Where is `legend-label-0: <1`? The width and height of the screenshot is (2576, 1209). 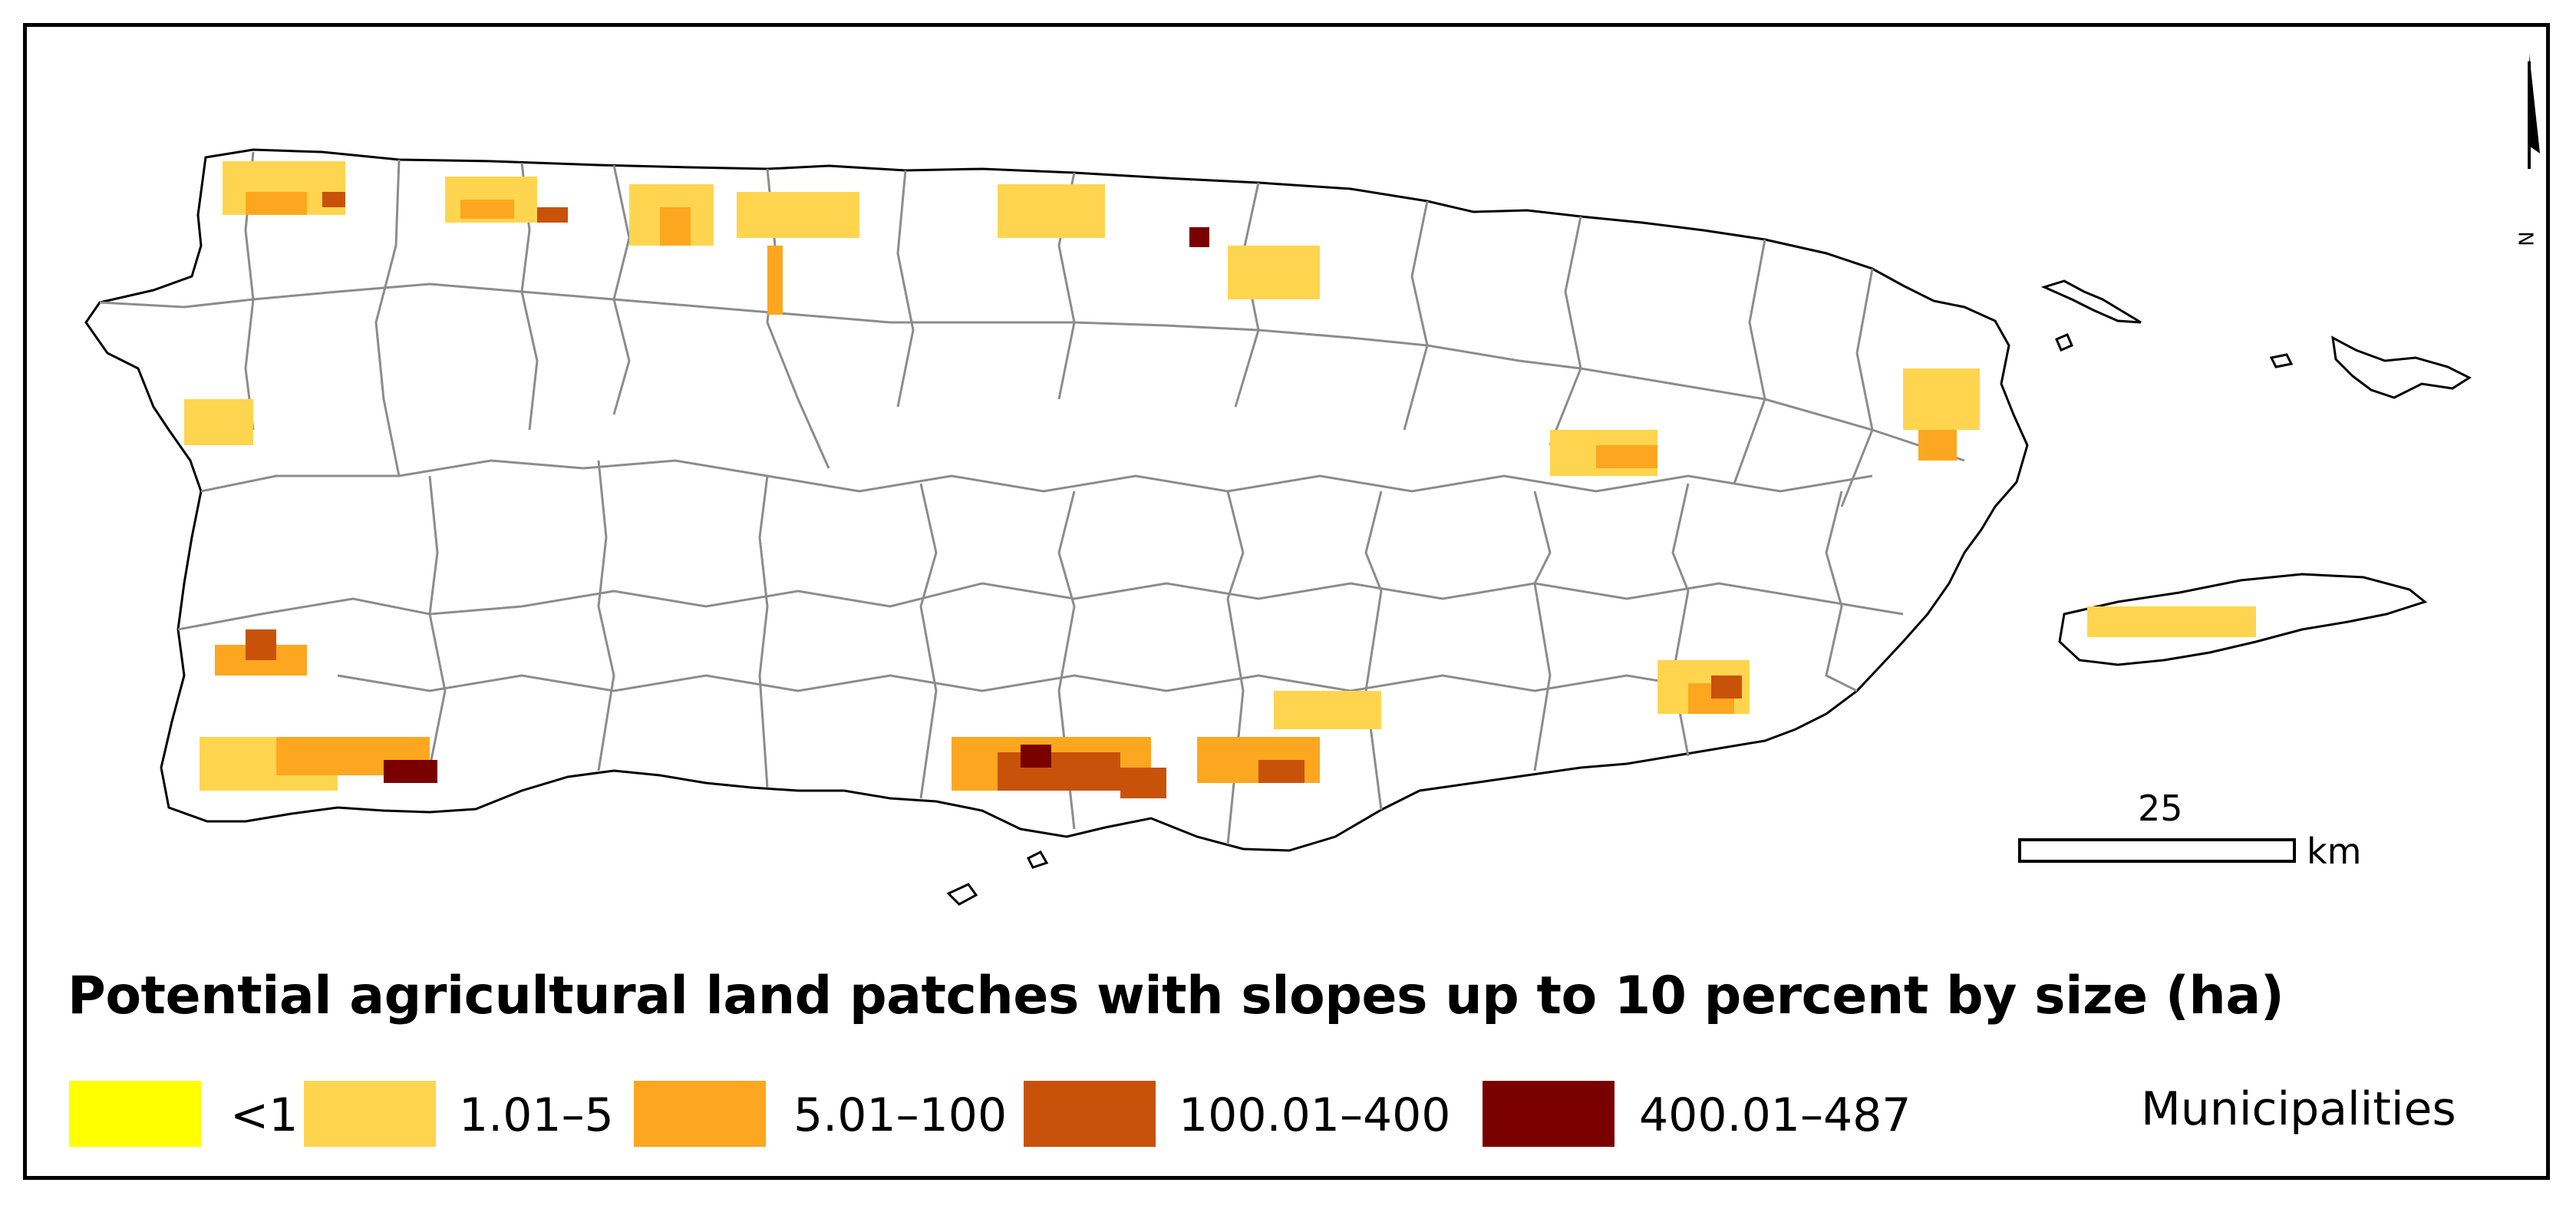
legend-label-0: <1 is located at coordinates (264, 1115).